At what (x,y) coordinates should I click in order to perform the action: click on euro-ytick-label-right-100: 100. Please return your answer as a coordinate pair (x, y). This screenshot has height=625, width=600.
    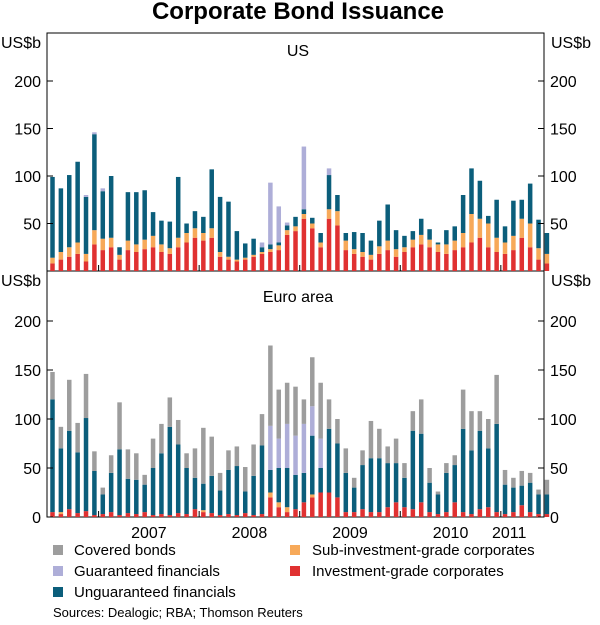
    Looking at the image, I should click on (563, 420).